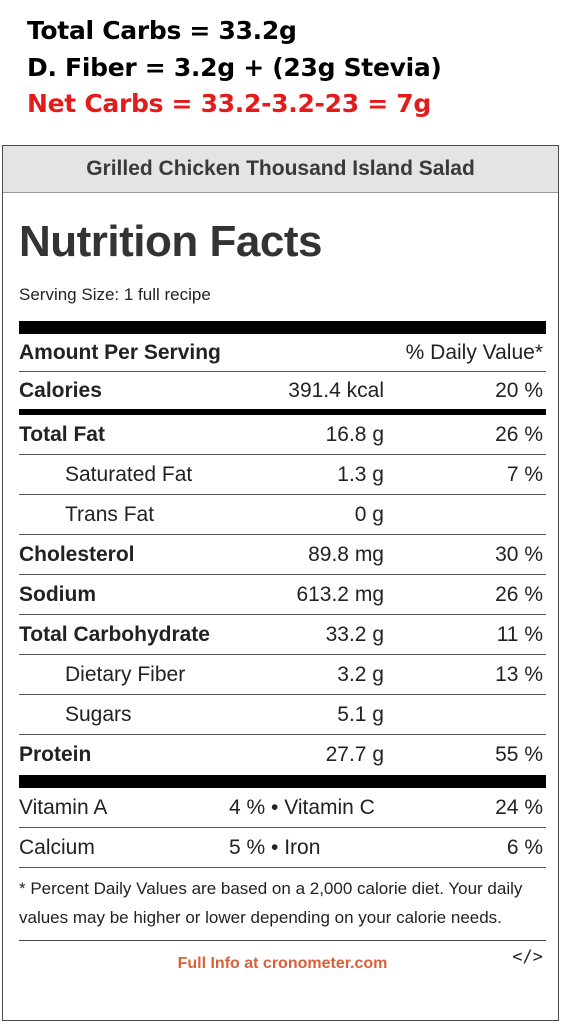 This screenshot has width=563, height=1024. I want to click on nutrient-dv: 7 %, so click(524, 474).